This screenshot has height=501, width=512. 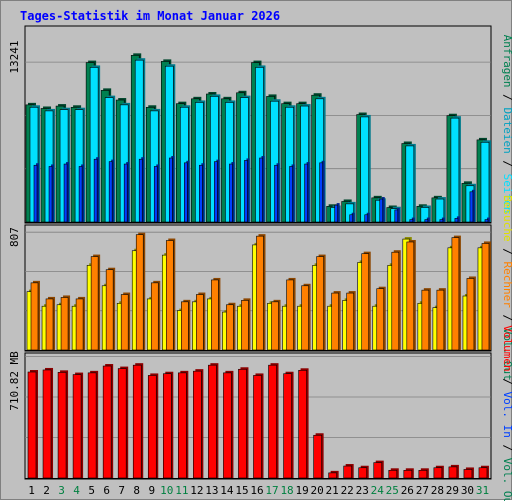 I want to click on legend-entry: Vol. In, so click(x=506, y=415).